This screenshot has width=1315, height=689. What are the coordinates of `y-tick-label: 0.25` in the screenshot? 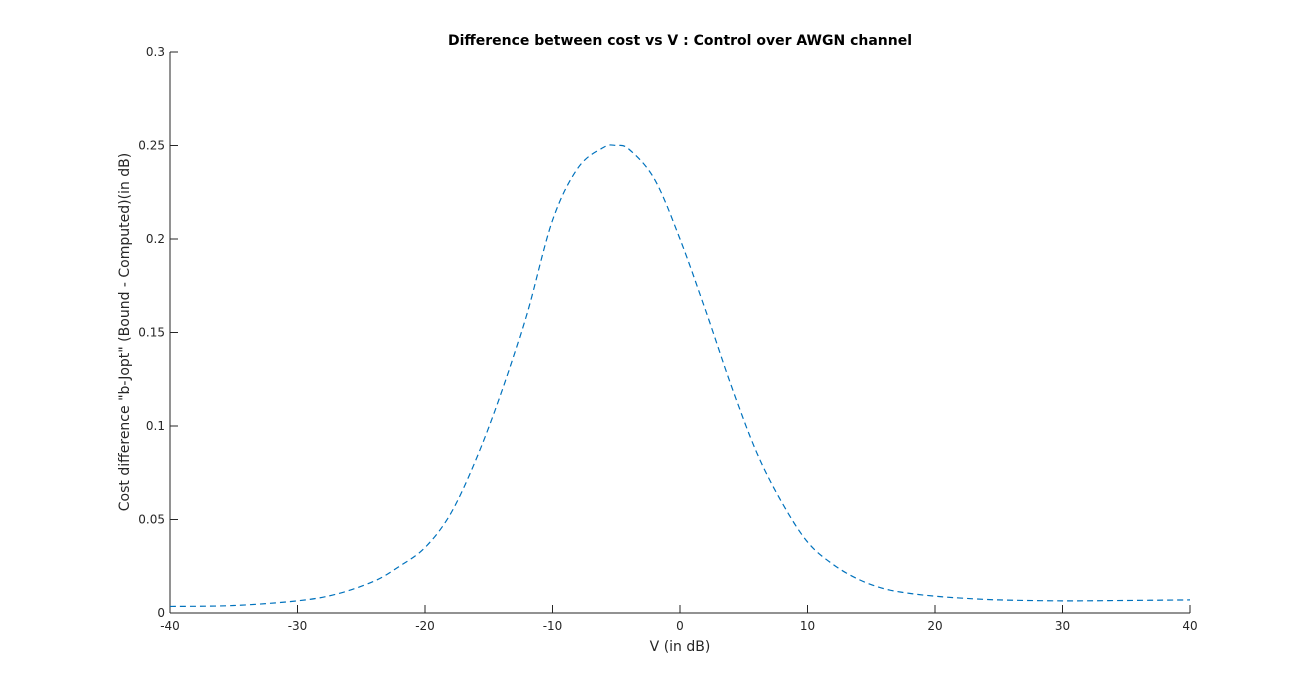 It's located at (151, 146).